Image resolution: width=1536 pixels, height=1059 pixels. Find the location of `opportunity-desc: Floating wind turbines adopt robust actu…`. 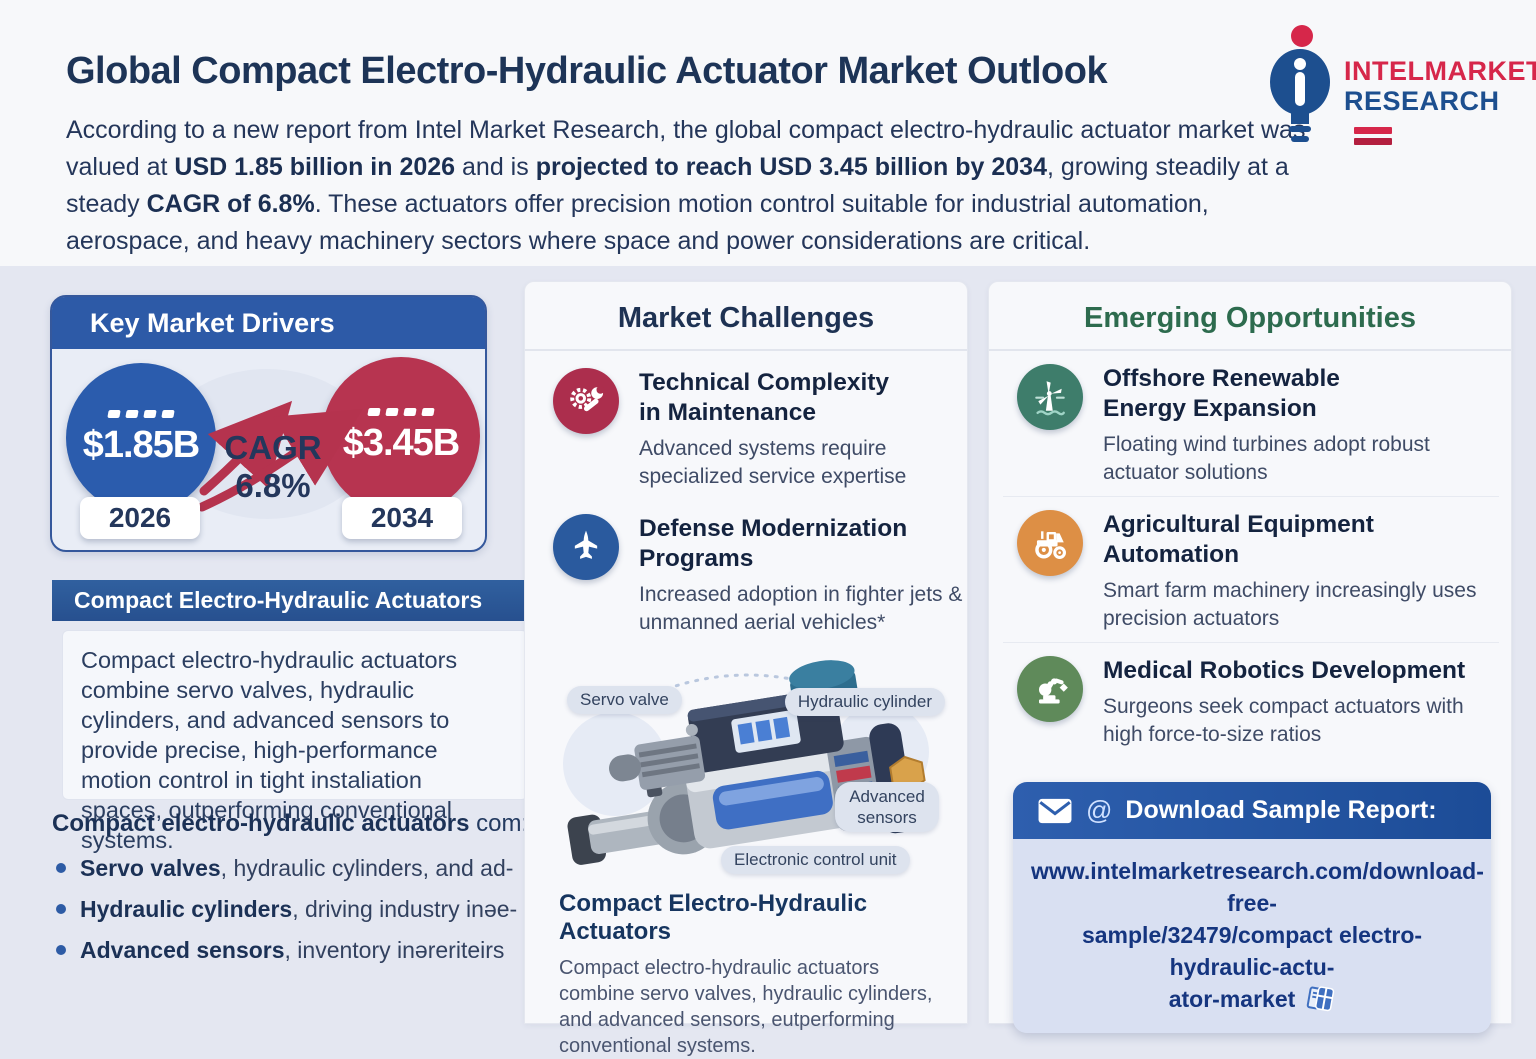

opportunity-desc: Floating wind turbines adopt robust actu… is located at coordinates (1266, 458).